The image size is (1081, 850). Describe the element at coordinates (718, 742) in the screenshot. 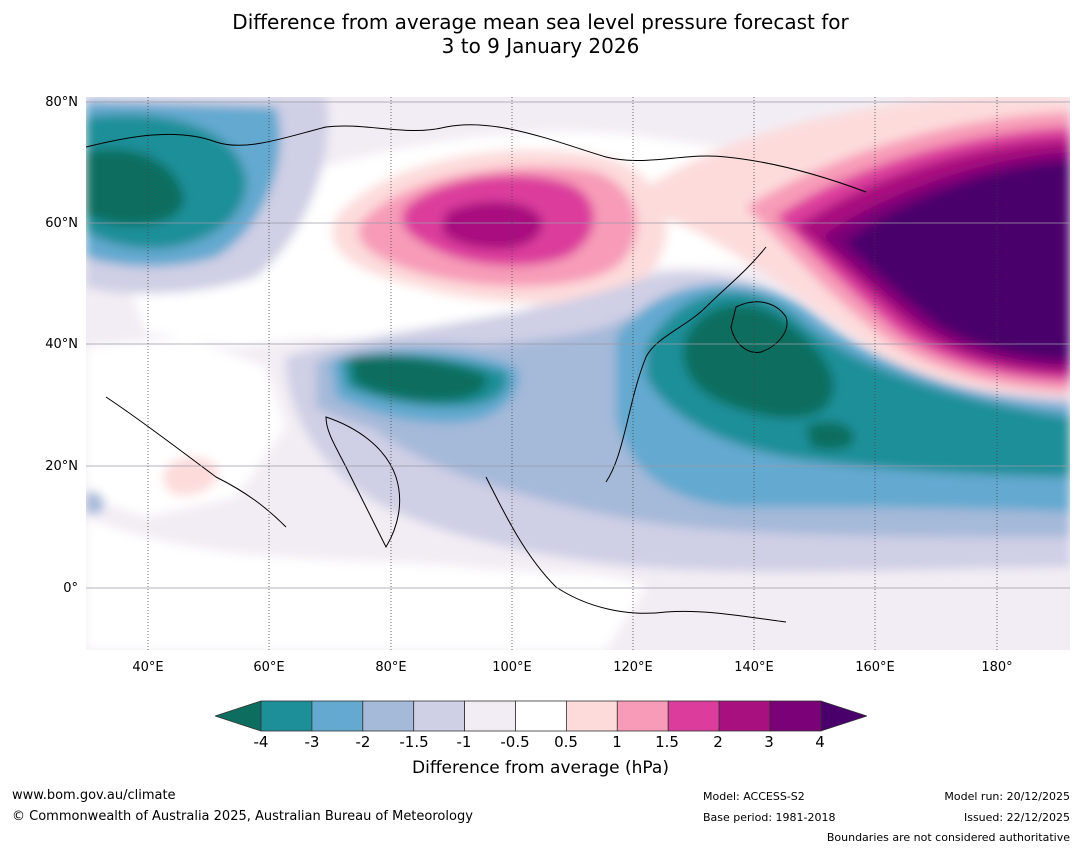

I see `colorbar-tick: 2` at that location.